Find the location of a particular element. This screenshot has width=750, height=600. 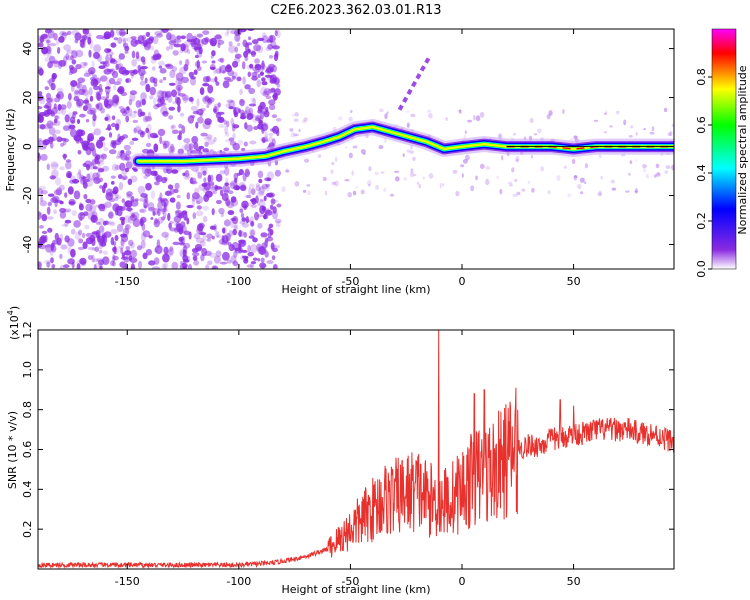

colorbar-tick-label: 0.2 is located at coordinates (701, 221).